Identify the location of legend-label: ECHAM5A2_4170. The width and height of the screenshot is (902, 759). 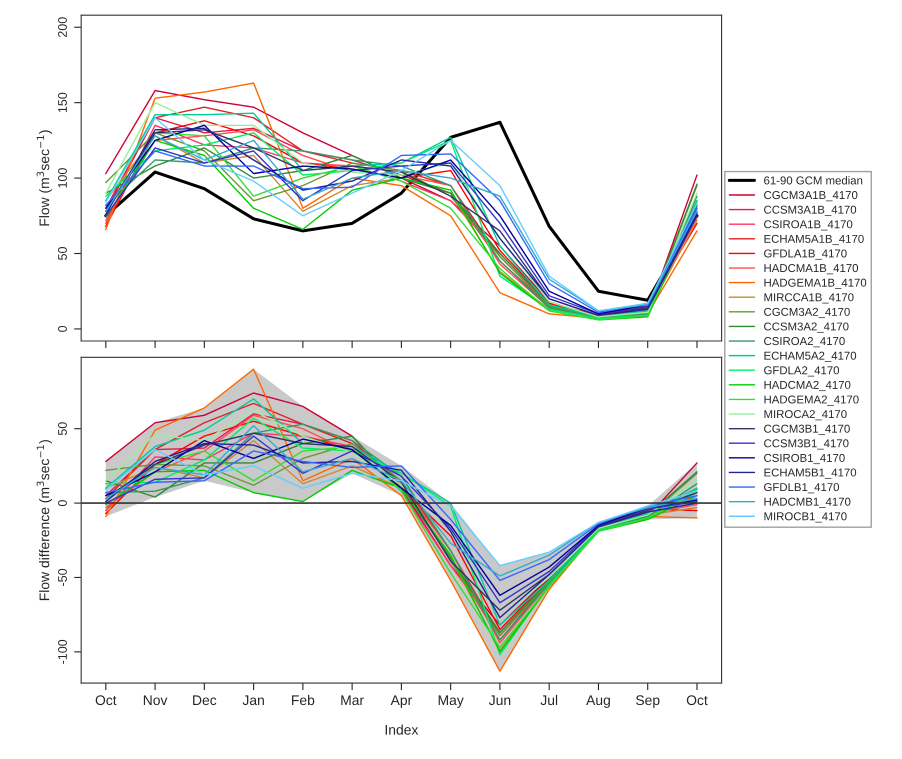
(810, 357).